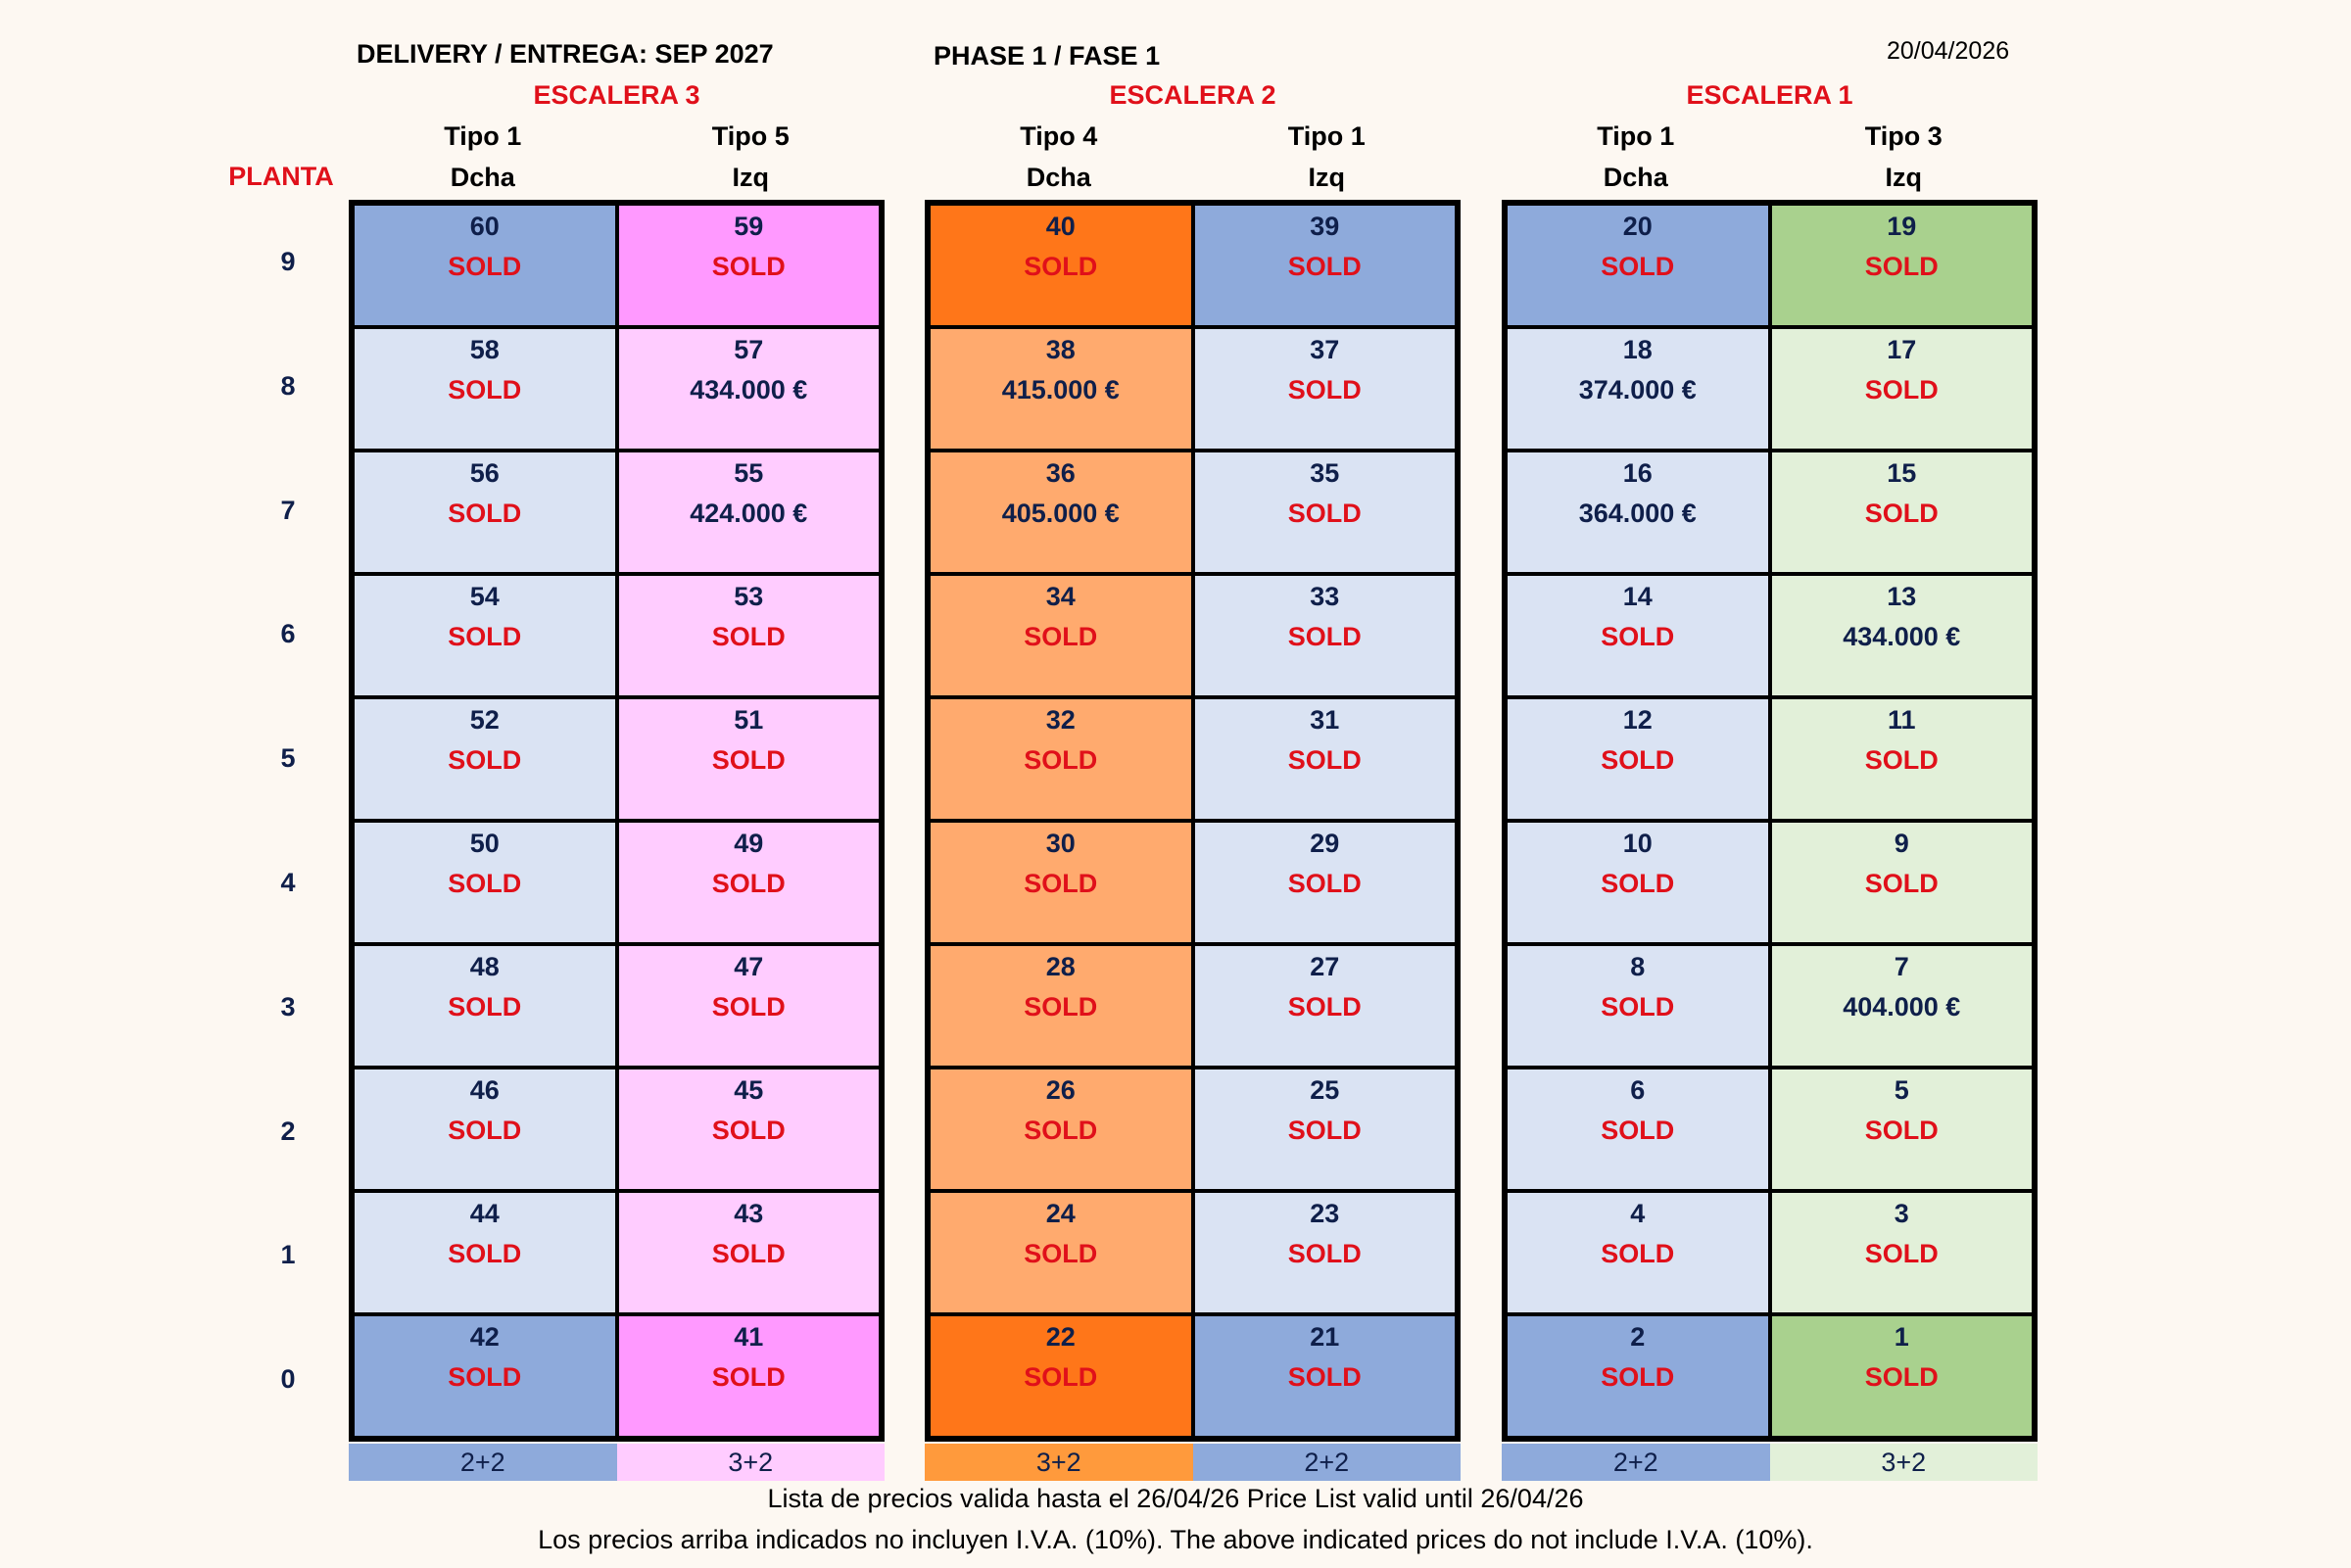 The image size is (2351, 1568). What do you see at coordinates (1638, 1376) in the screenshot?
I see `unit-cell: 2 SOLD` at bounding box center [1638, 1376].